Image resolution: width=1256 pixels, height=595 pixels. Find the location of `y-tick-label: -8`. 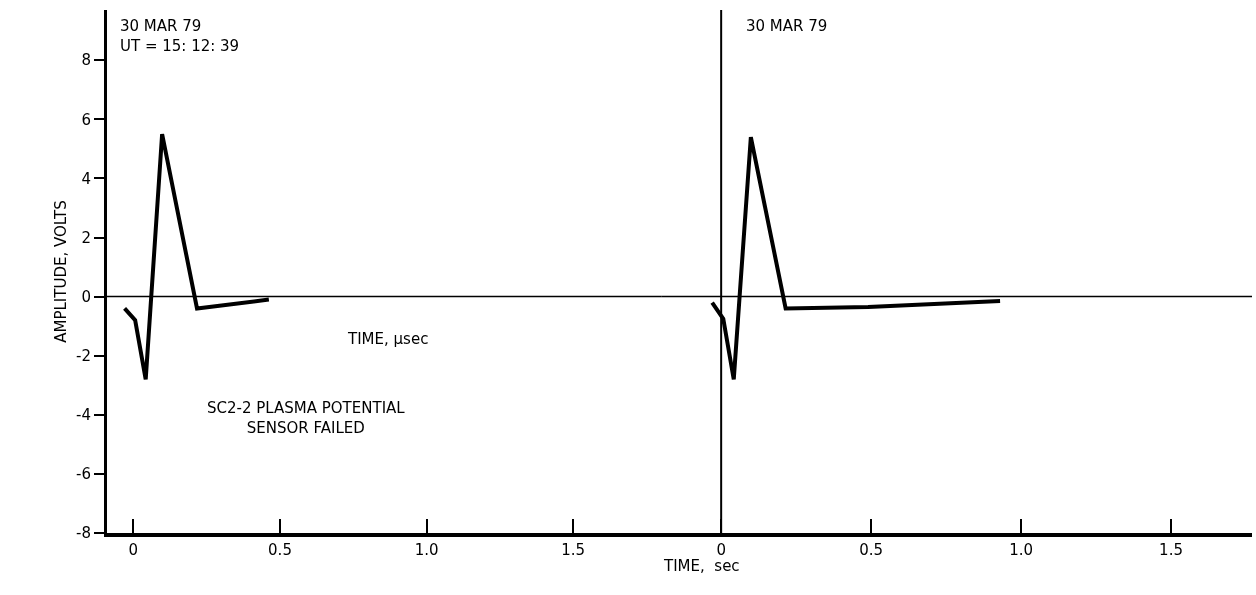

y-tick-label: -8 is located at coordinates (83, 533).